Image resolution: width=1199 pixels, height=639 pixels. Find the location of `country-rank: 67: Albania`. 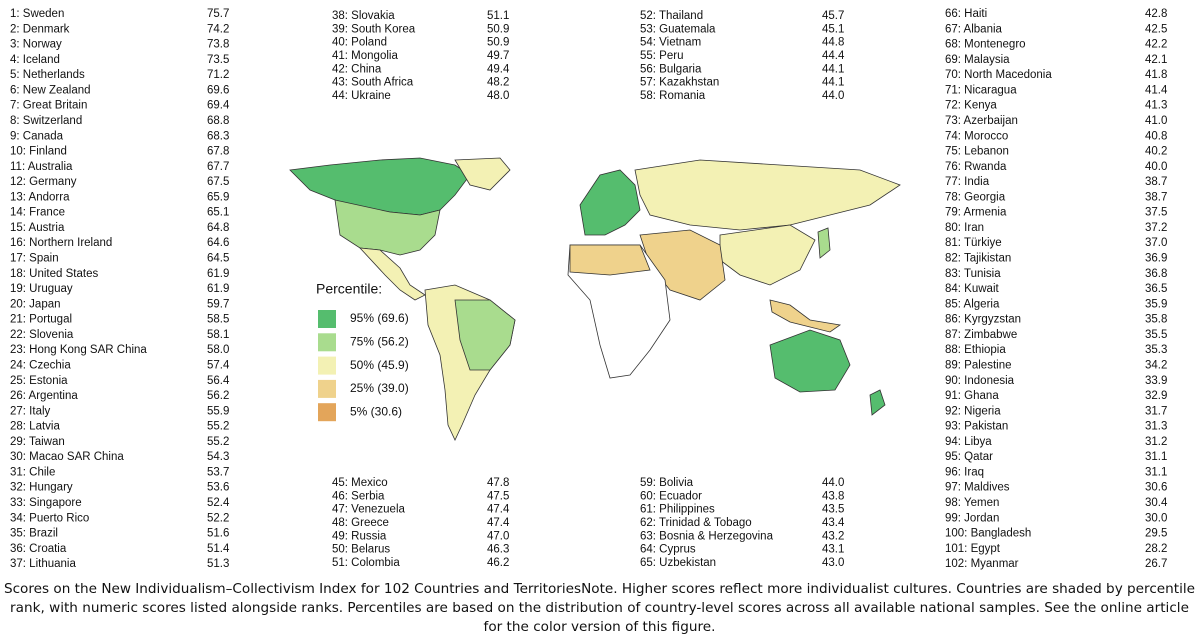

country-rank: 67: Albania is located at coordinates (974, 29).